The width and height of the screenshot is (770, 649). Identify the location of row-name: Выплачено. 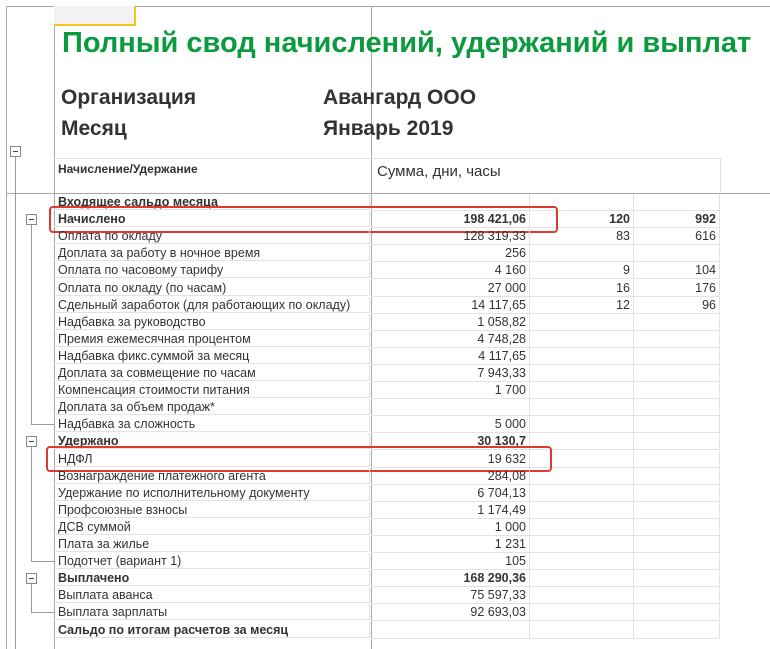
(212, 578).